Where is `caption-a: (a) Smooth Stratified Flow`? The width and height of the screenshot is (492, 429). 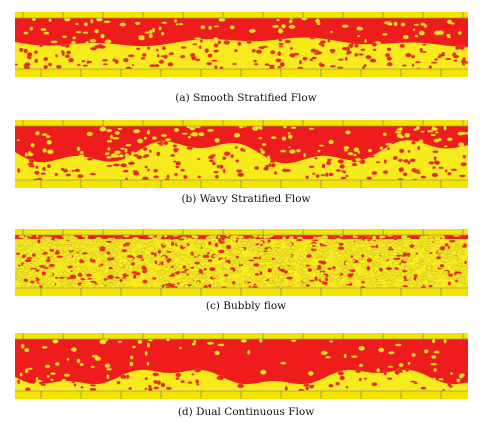 caption-a: (a) Smooth Stratified Flow is located at coordinates (246, 98).